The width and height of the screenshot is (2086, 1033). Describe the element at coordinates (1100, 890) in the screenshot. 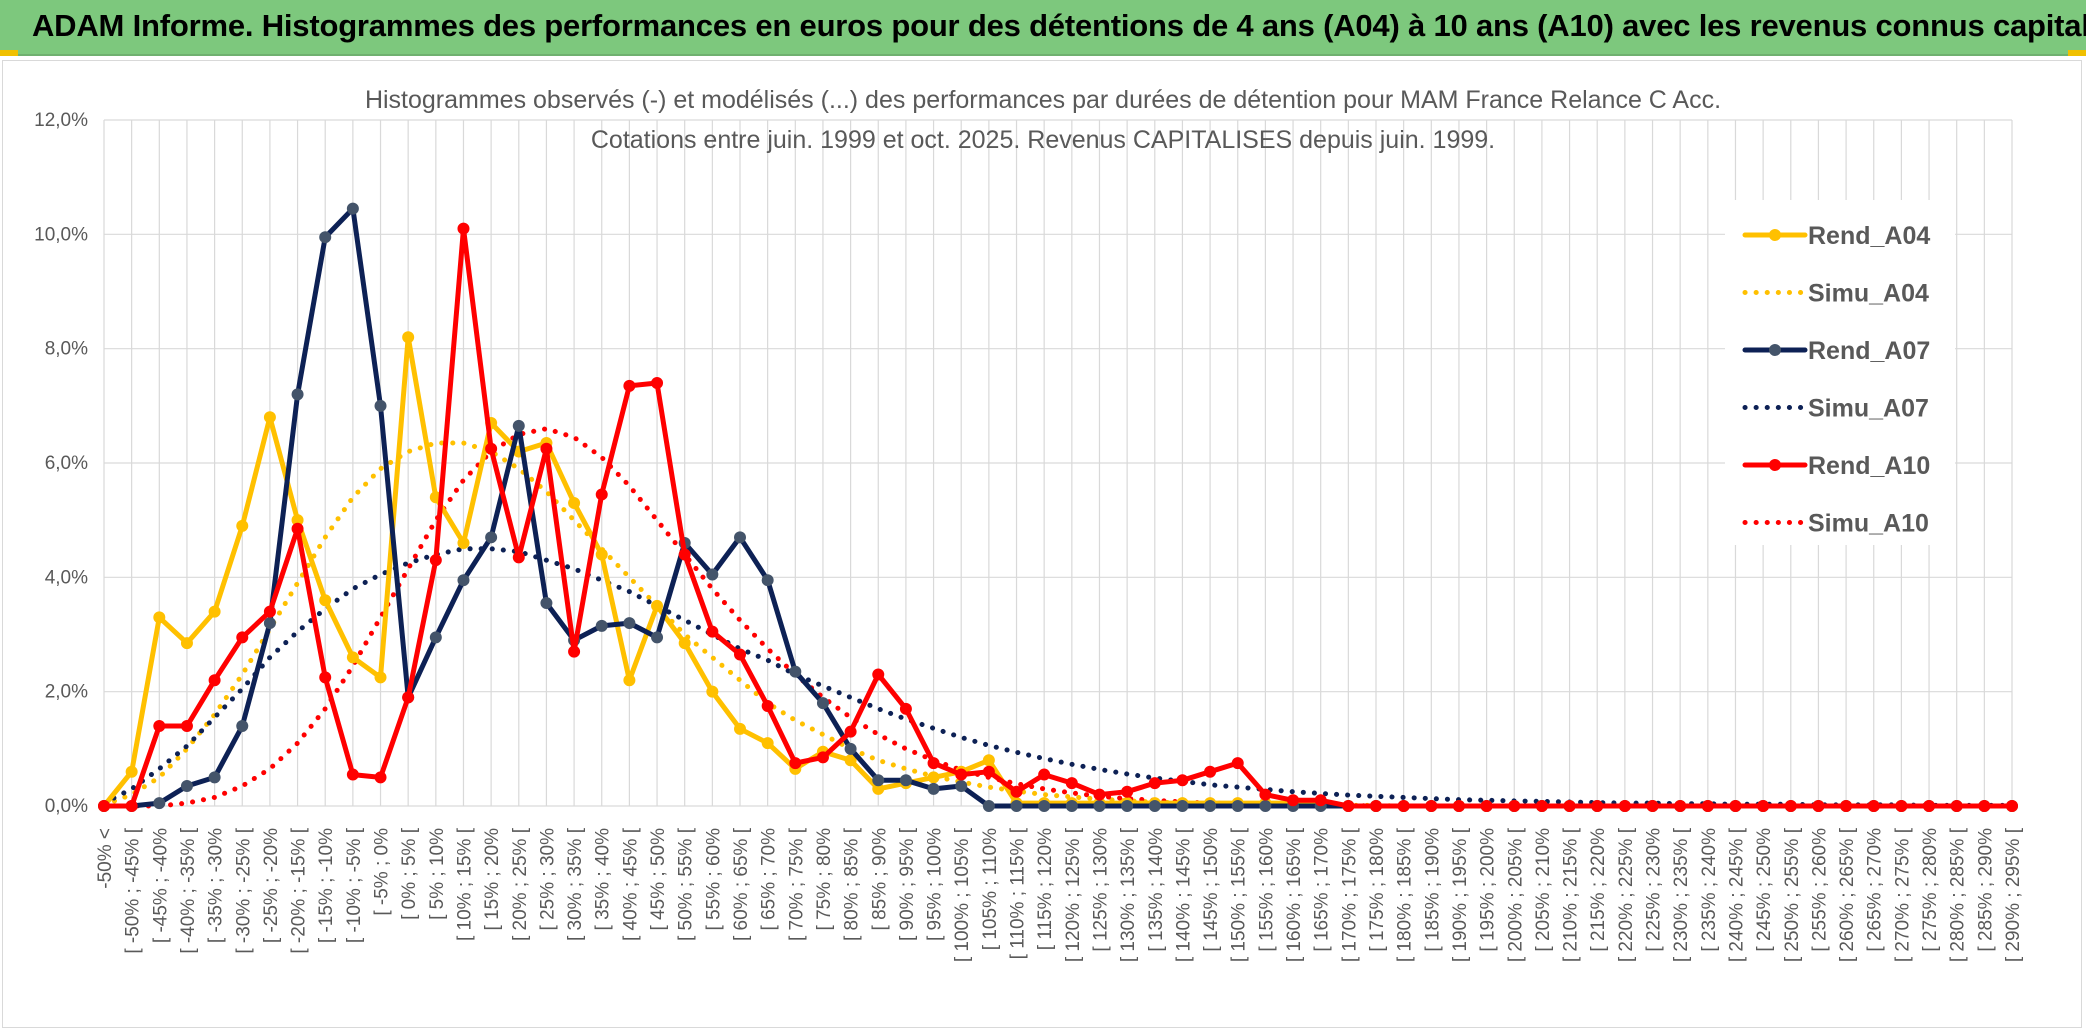

I see `x-tick-label: [ 125% ; 130%` at that location.